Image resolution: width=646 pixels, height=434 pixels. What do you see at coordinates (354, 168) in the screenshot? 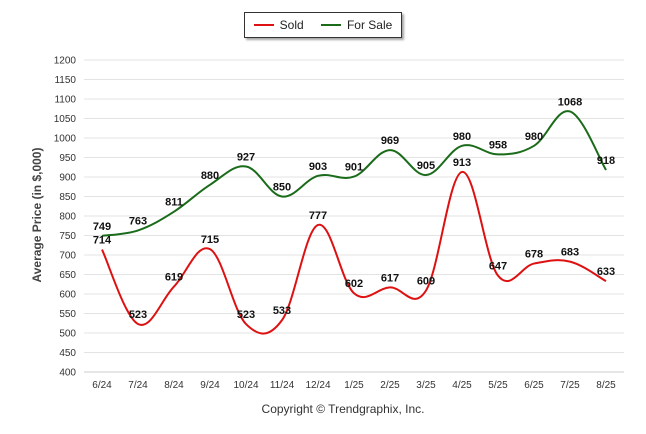
I see `data-label-for-sale: 901` at bounding box center [354, 168].